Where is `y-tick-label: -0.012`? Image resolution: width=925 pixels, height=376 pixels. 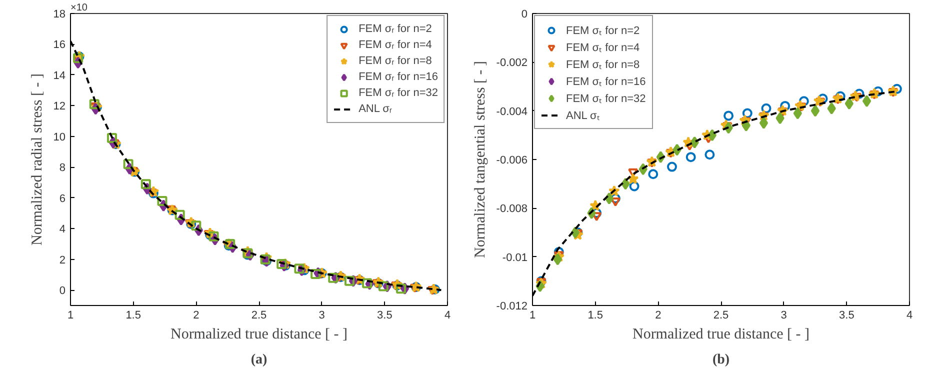
y-tick-label: -0.012 is located at coordinates (512, 306).